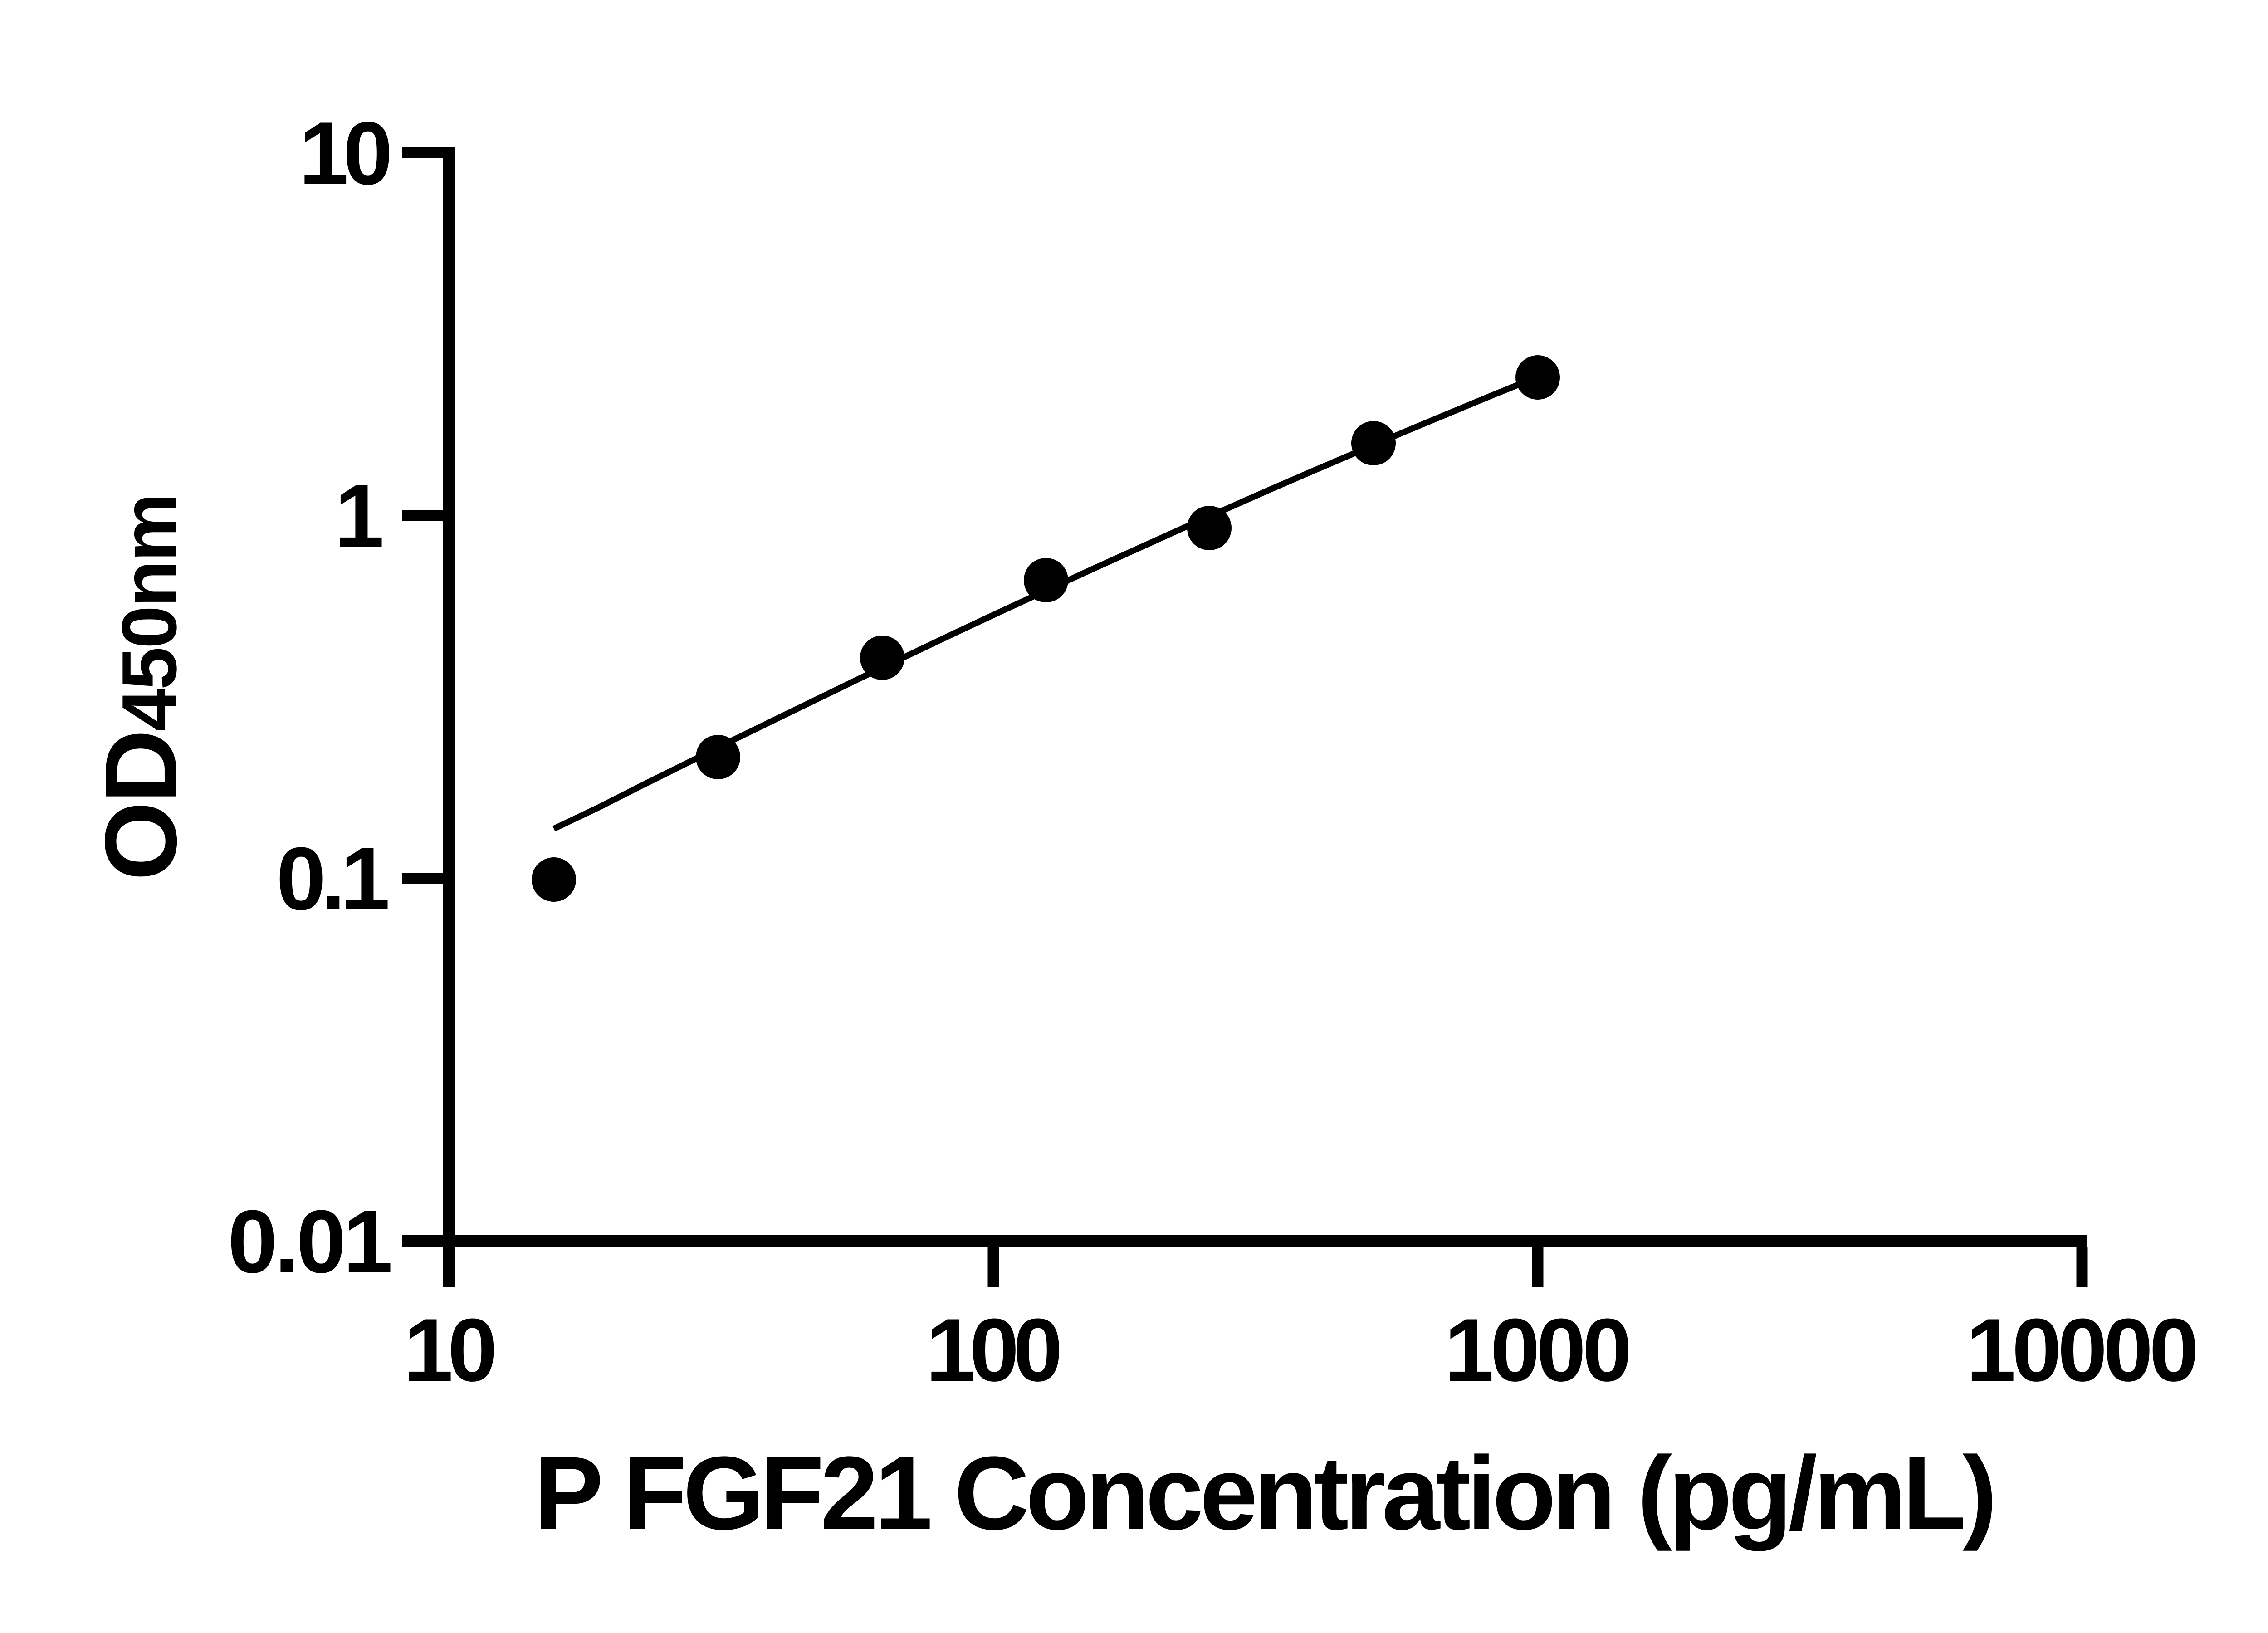  What do you see at coordinates (1538, 1350) in the screenshot?
I see `svg-text: 1000` at bounding box center [1538, 1350].